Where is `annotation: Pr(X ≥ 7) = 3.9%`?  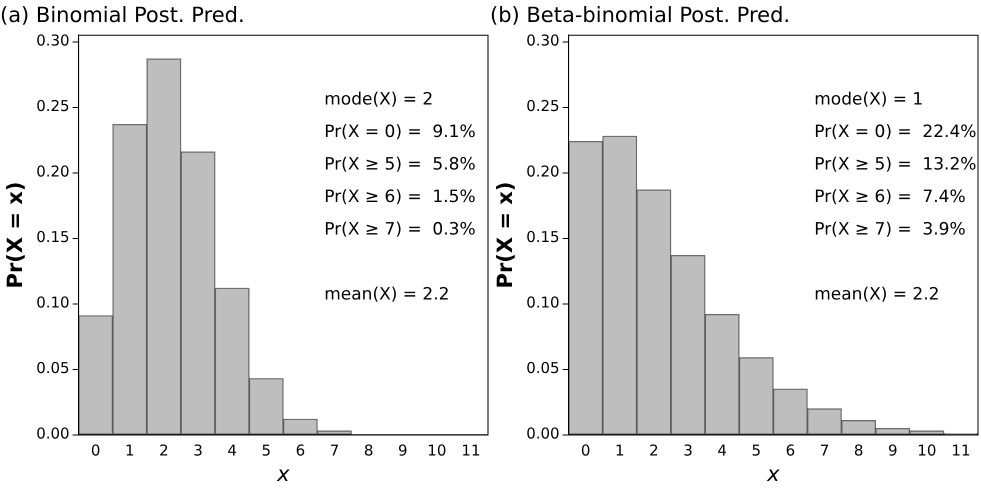 annotation: Pr(X ≥ 7) = 3.9% is located at coordinates (890, 230).